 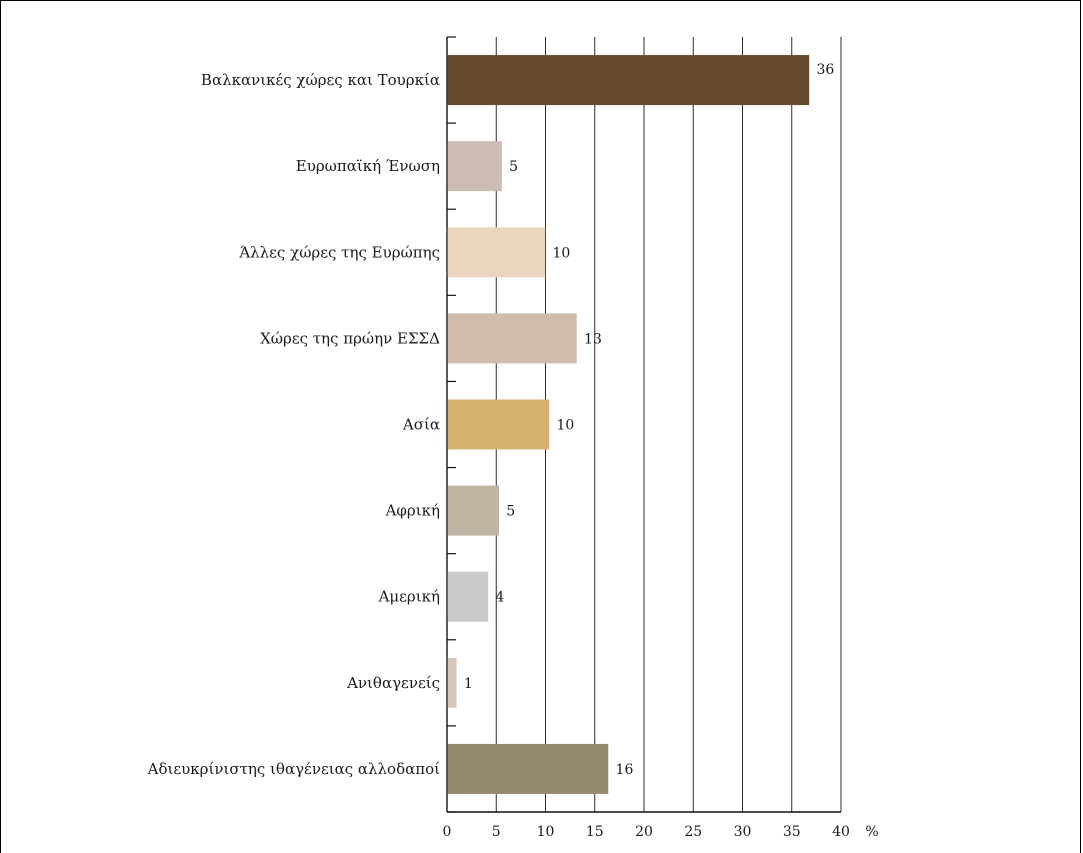 What do you see at coordinates (693, 832) in the screenshot?
I see `x-tick-label-25: 25` at bounding box center [693, 832].